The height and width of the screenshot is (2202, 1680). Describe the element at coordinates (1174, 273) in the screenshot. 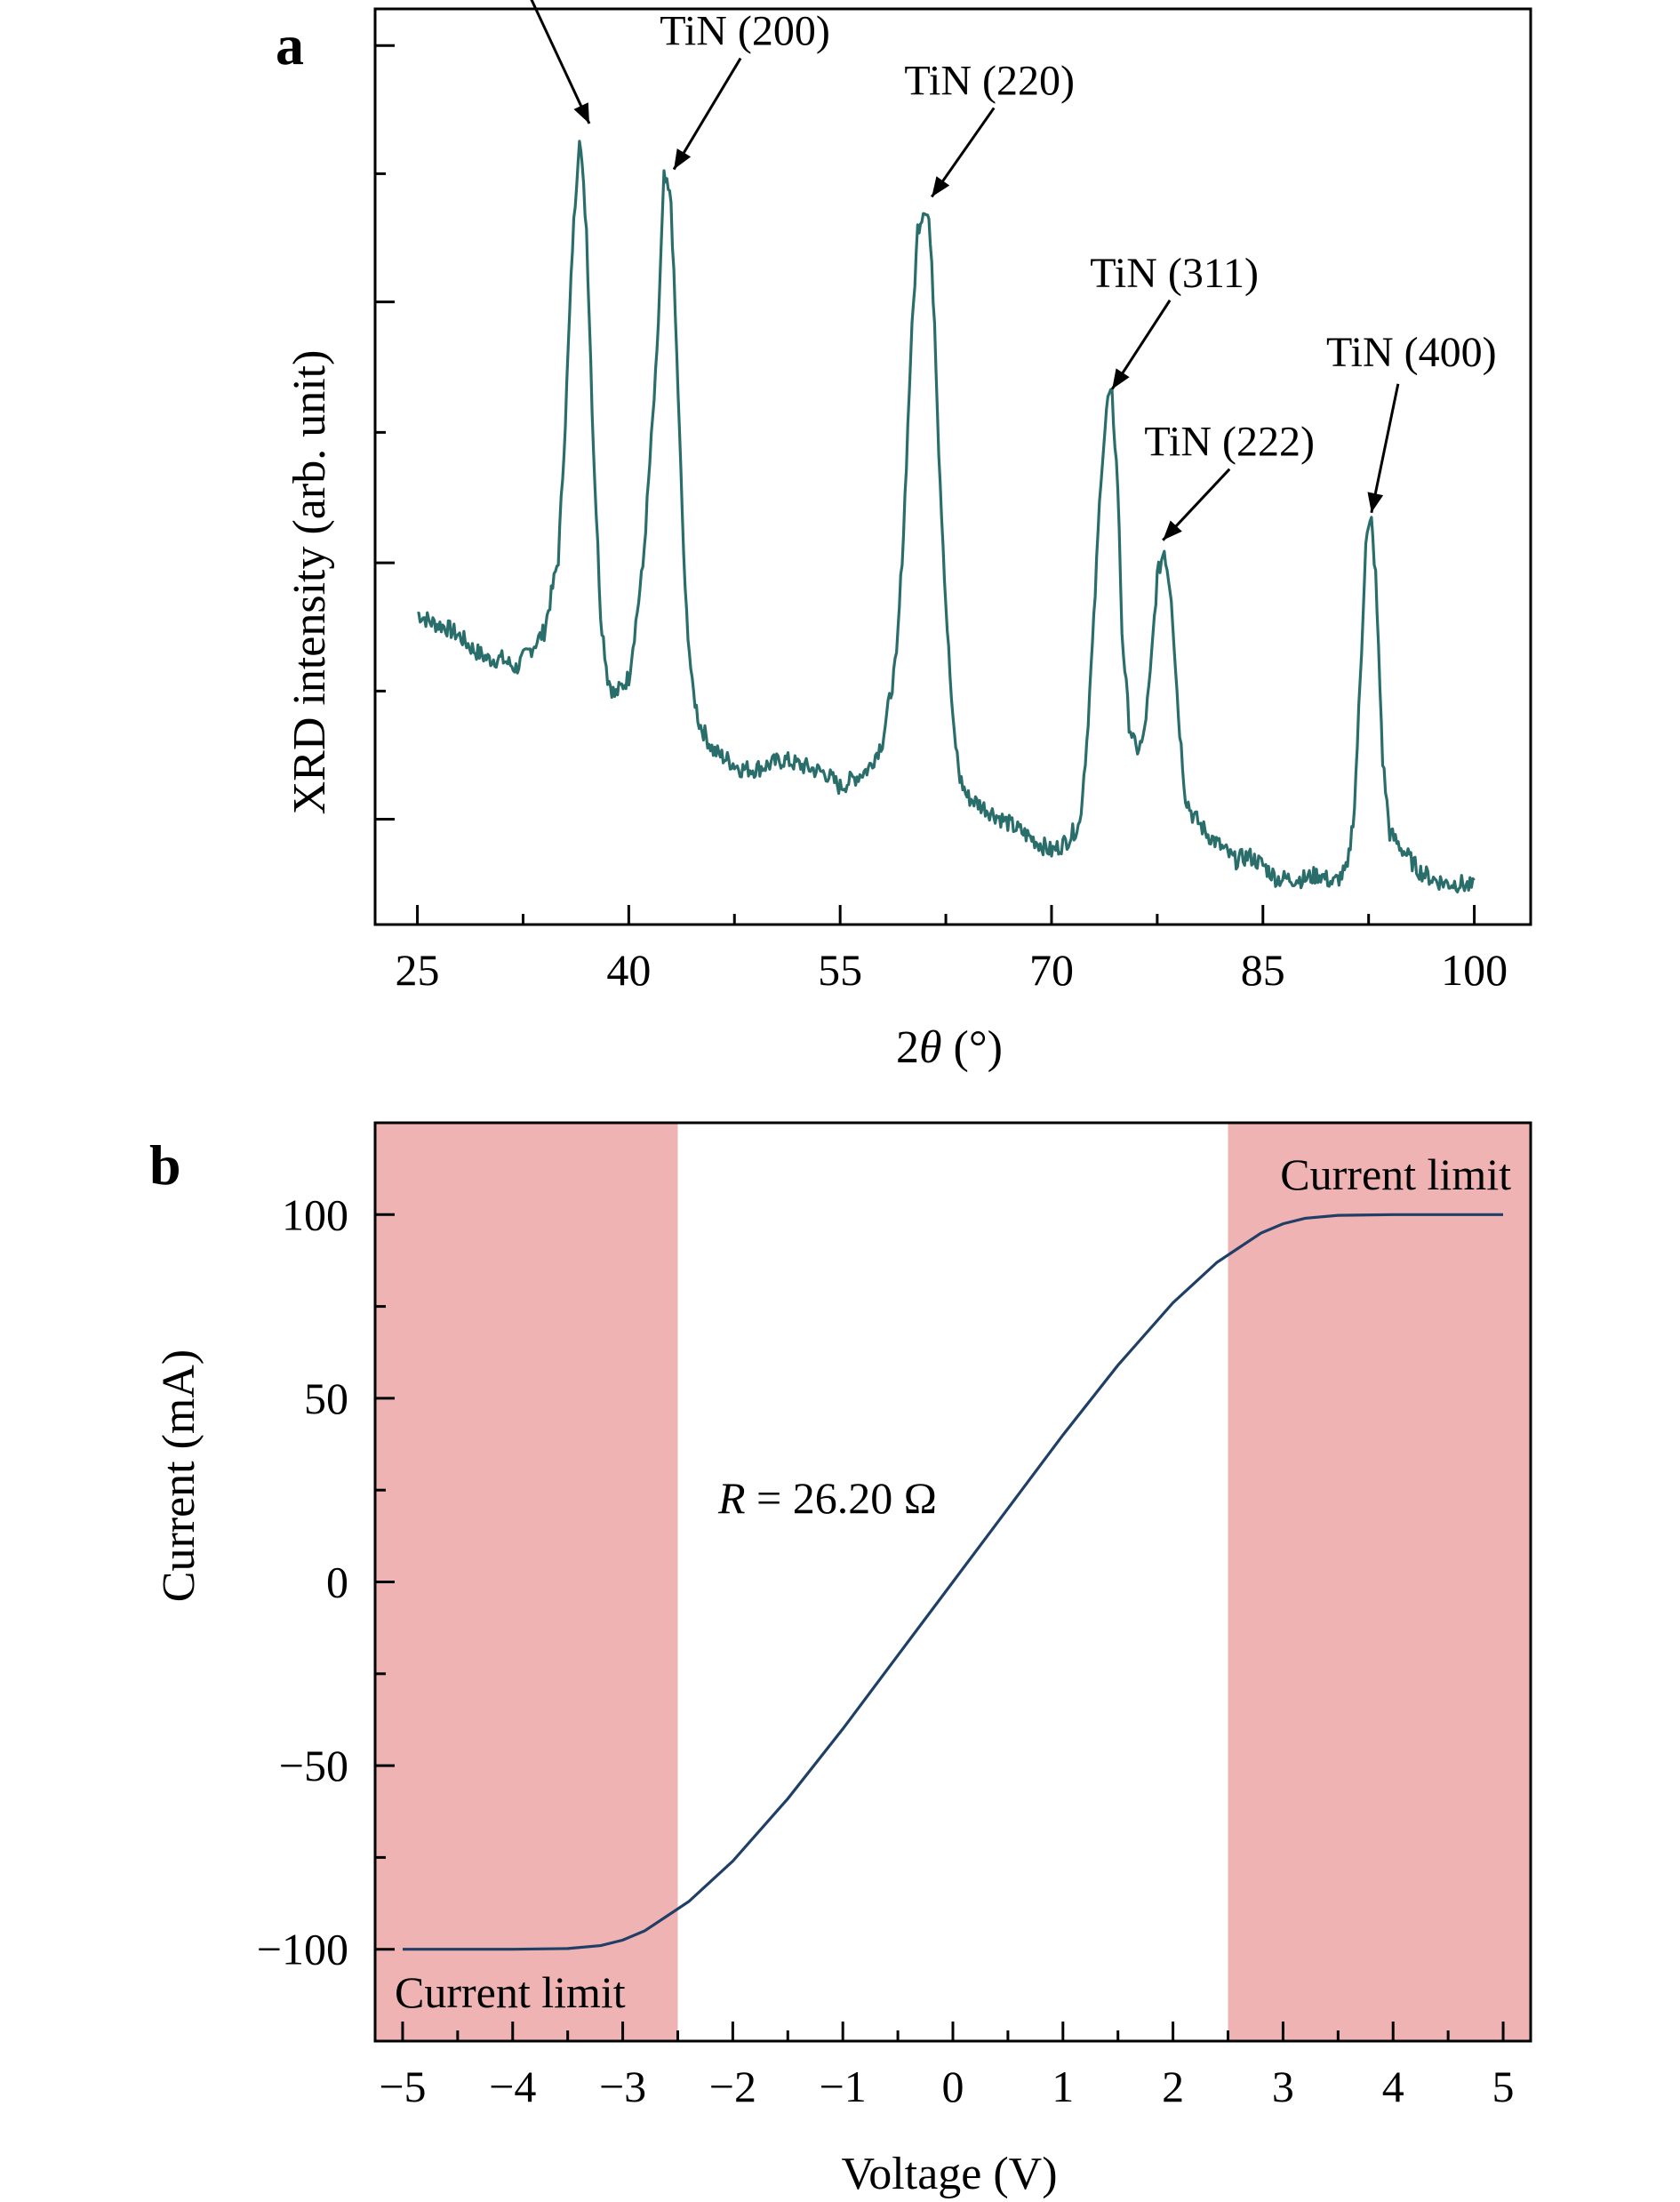

I see `panel-a-peak-label: TiN (311)` at that location.